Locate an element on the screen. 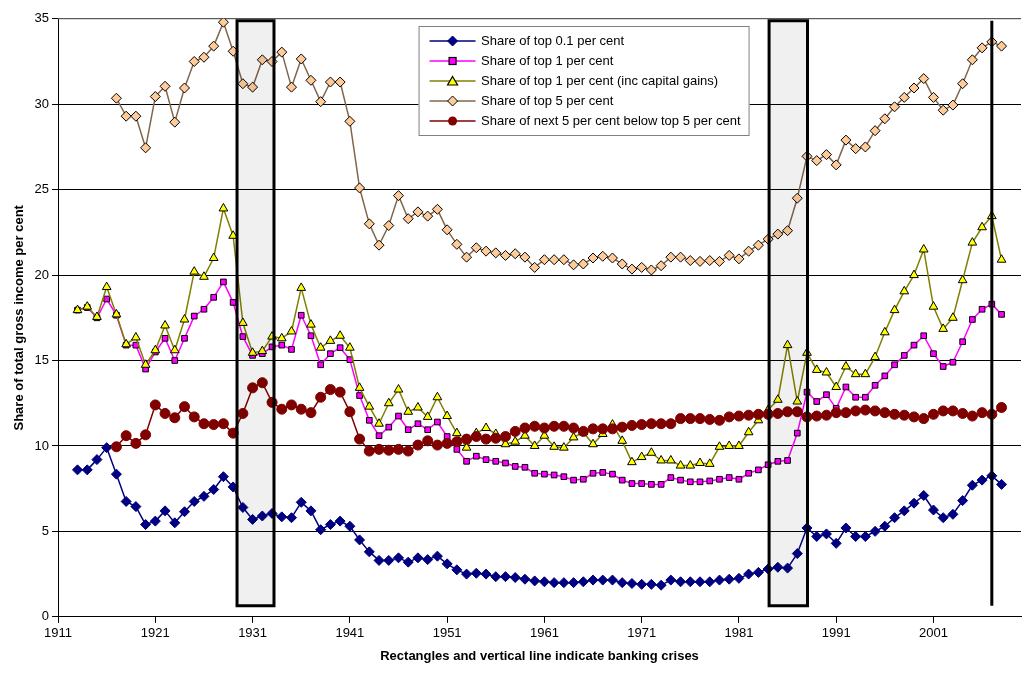  legend-label: Share of top 1 per cent is located at coordinates (547, 61).